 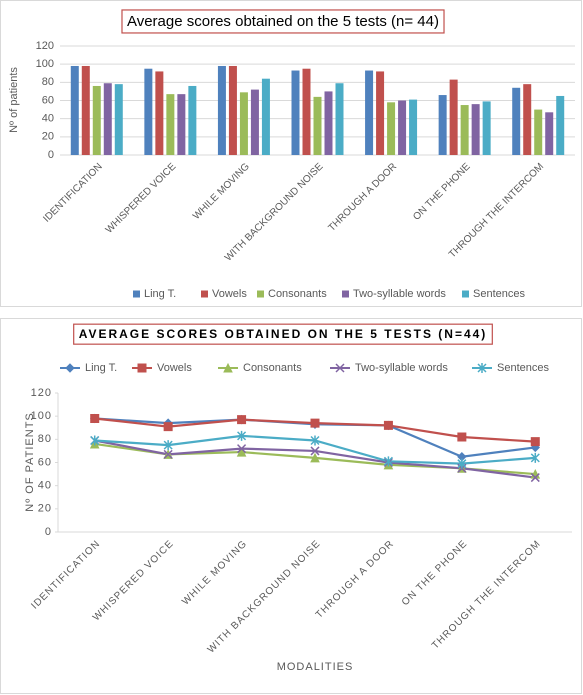 What do you see at coordinates (14, 100) in the screenshot?
I see `y-axis-title: Nº of patients` at bounding box center [14, 100].